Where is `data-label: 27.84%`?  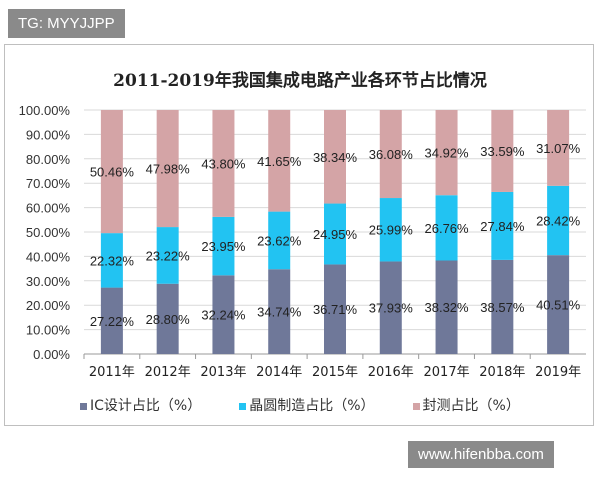
data-label: 27.84% is located at coordinates (502, 226).